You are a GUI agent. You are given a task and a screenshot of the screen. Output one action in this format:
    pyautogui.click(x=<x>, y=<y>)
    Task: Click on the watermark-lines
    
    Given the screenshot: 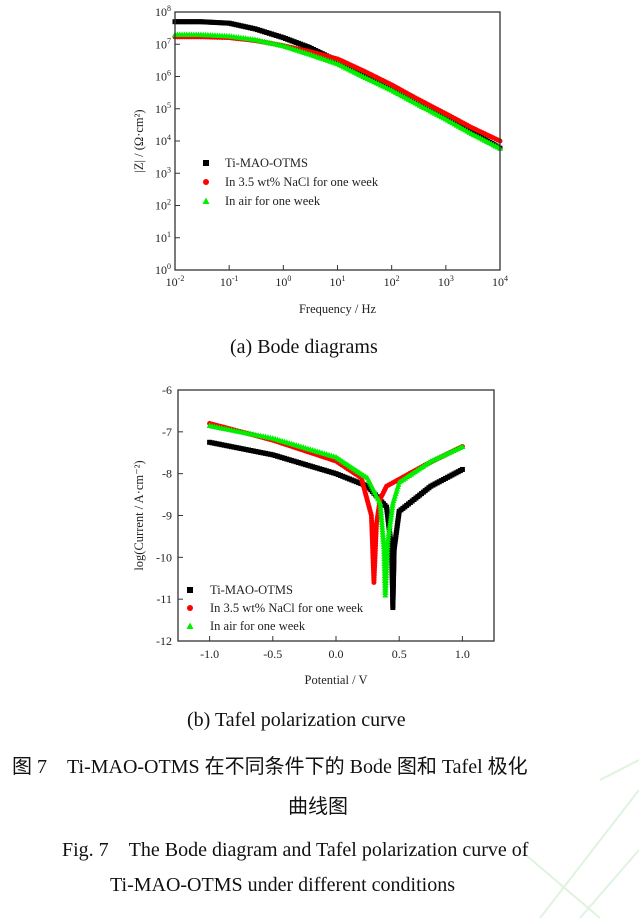 What is the action you would take?
    pyautogui.click(x=579, y=838)
    